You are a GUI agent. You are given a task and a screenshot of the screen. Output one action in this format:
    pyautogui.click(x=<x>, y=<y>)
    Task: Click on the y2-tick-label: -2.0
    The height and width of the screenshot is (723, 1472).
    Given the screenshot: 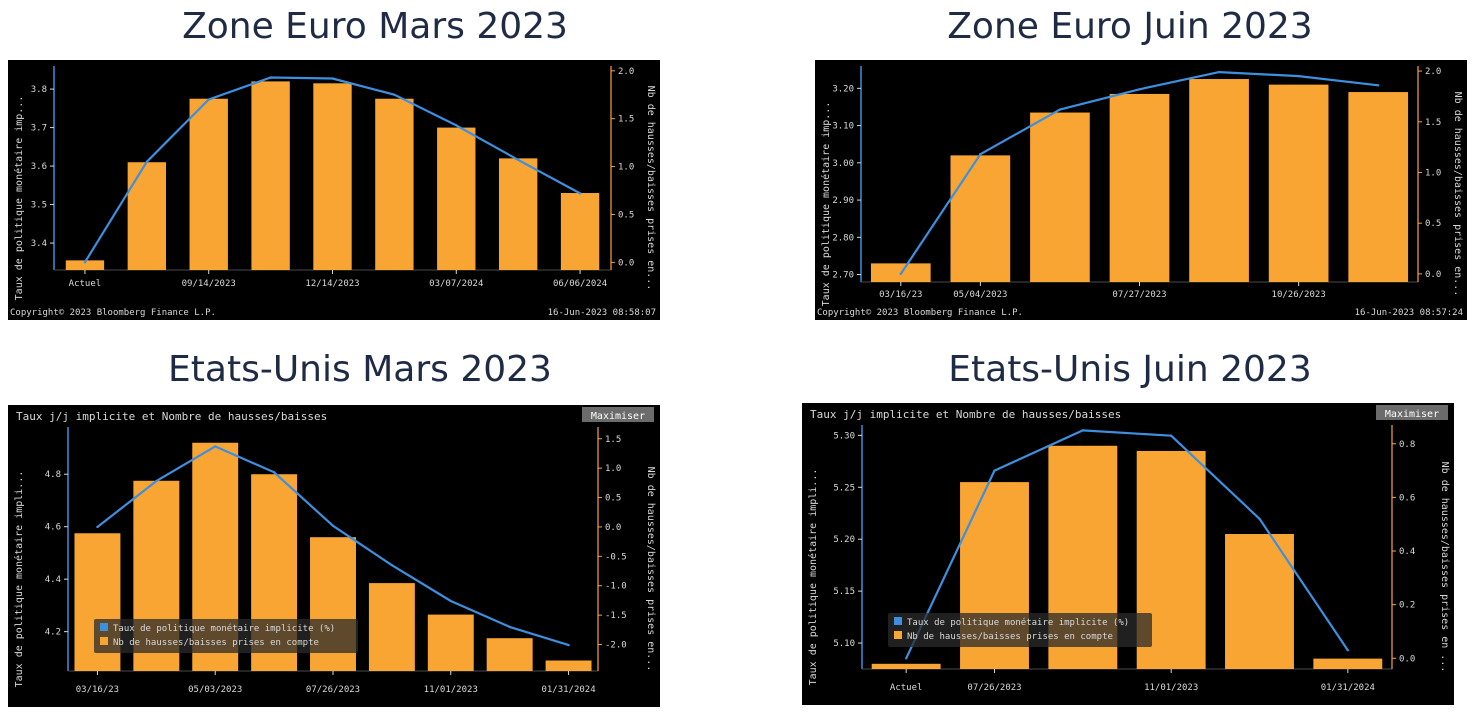 What is the action you would take?
    pyautogui.click(x=616, y=646)
    